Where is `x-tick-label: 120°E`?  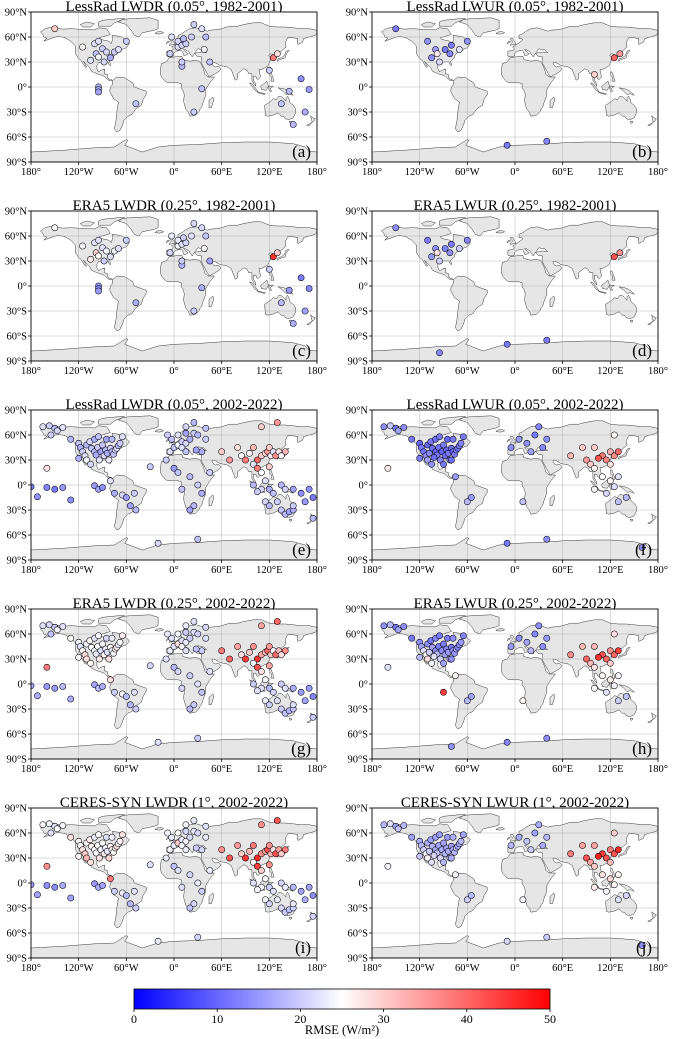 x-tick-label: 120°E is located at coordinates (269, 172).